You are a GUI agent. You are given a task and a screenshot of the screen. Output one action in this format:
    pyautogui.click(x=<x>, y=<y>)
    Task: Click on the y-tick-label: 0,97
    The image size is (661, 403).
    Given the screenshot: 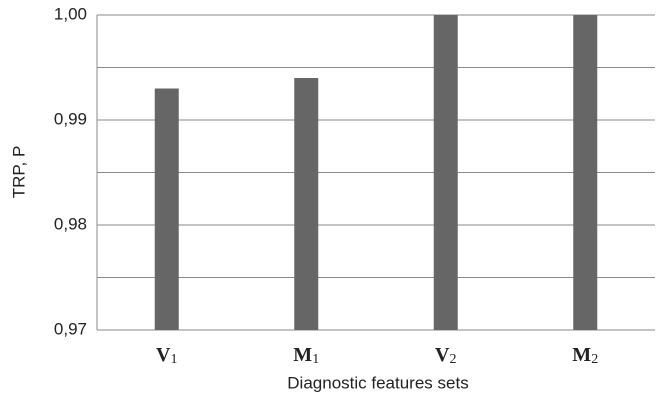 What is the action you would take?
    pyautogui.click(x=70, y=328)
    